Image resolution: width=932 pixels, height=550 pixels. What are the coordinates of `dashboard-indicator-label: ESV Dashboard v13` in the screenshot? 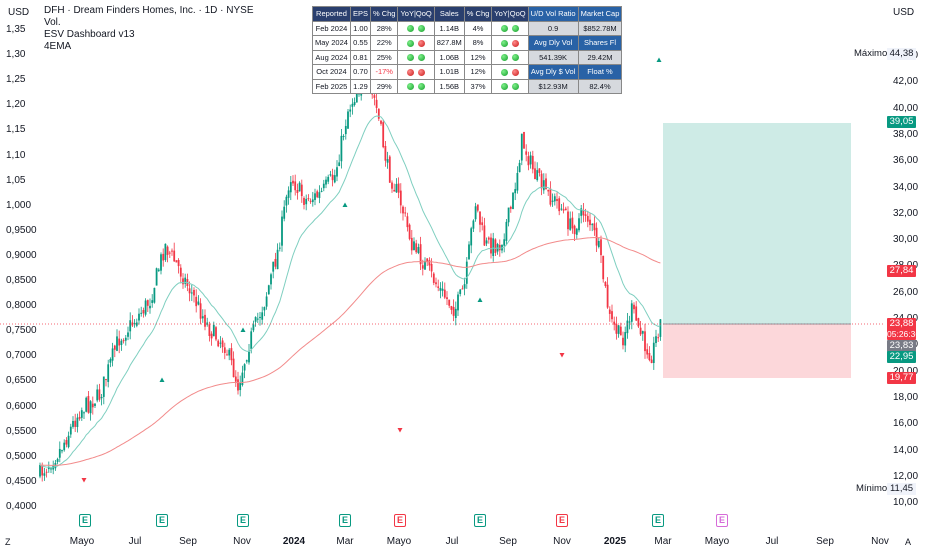 It's located at (89, 34).